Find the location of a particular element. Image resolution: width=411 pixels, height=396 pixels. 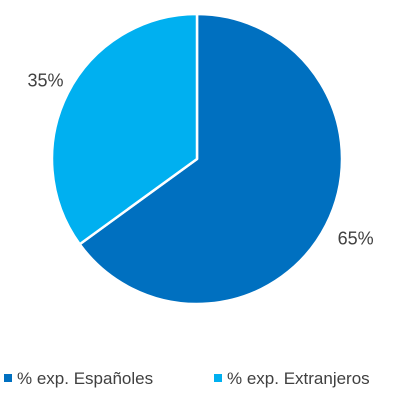

data-label-1: 65% is located at coordinates (356, 239).